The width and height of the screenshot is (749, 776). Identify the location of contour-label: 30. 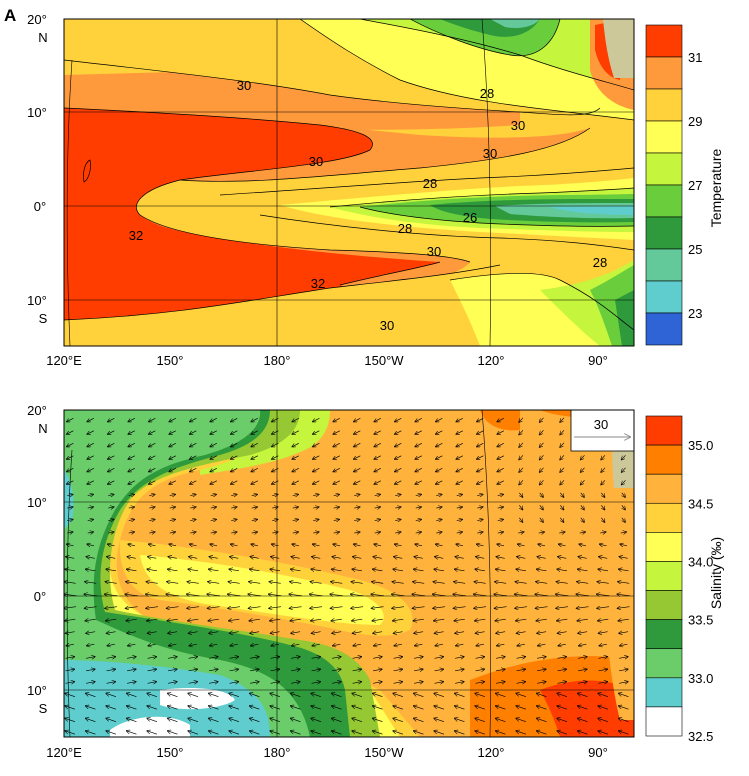
(434, 251).